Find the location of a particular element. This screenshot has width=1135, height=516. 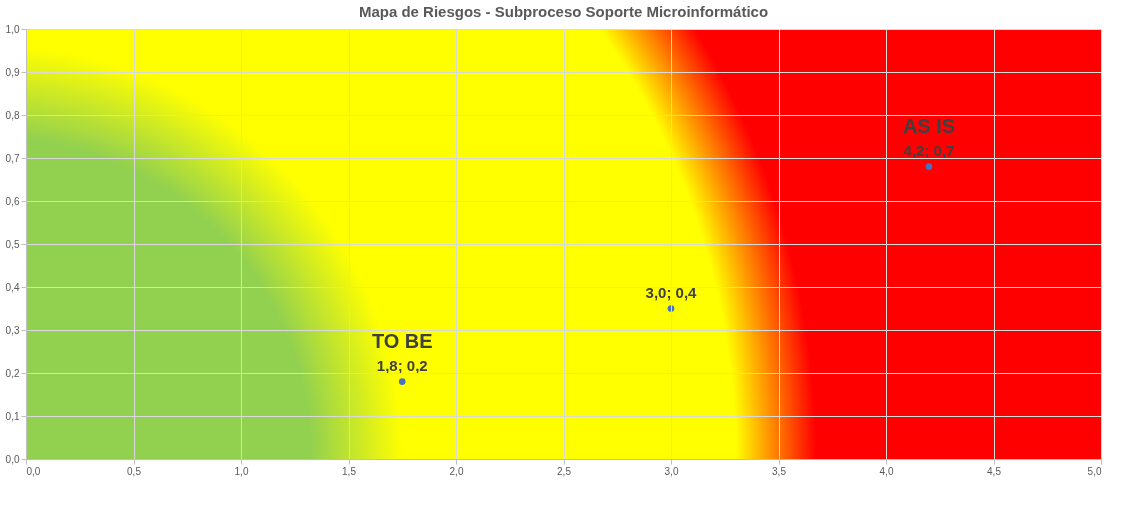

x-tick-label: 2,0 is located at coordinates (456, 471).